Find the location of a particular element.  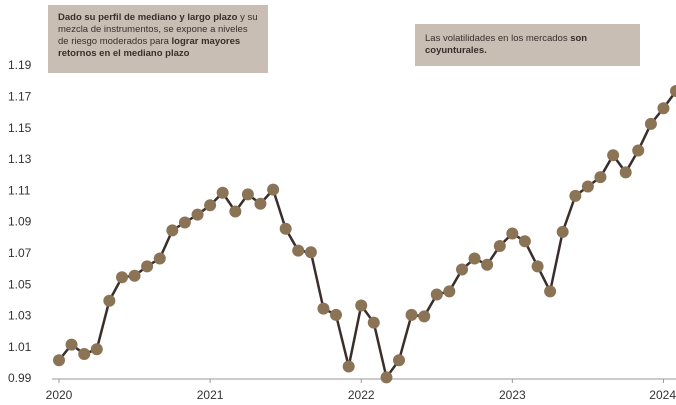

y-tick-label: 0.99 is located at coordinates (20, 378).